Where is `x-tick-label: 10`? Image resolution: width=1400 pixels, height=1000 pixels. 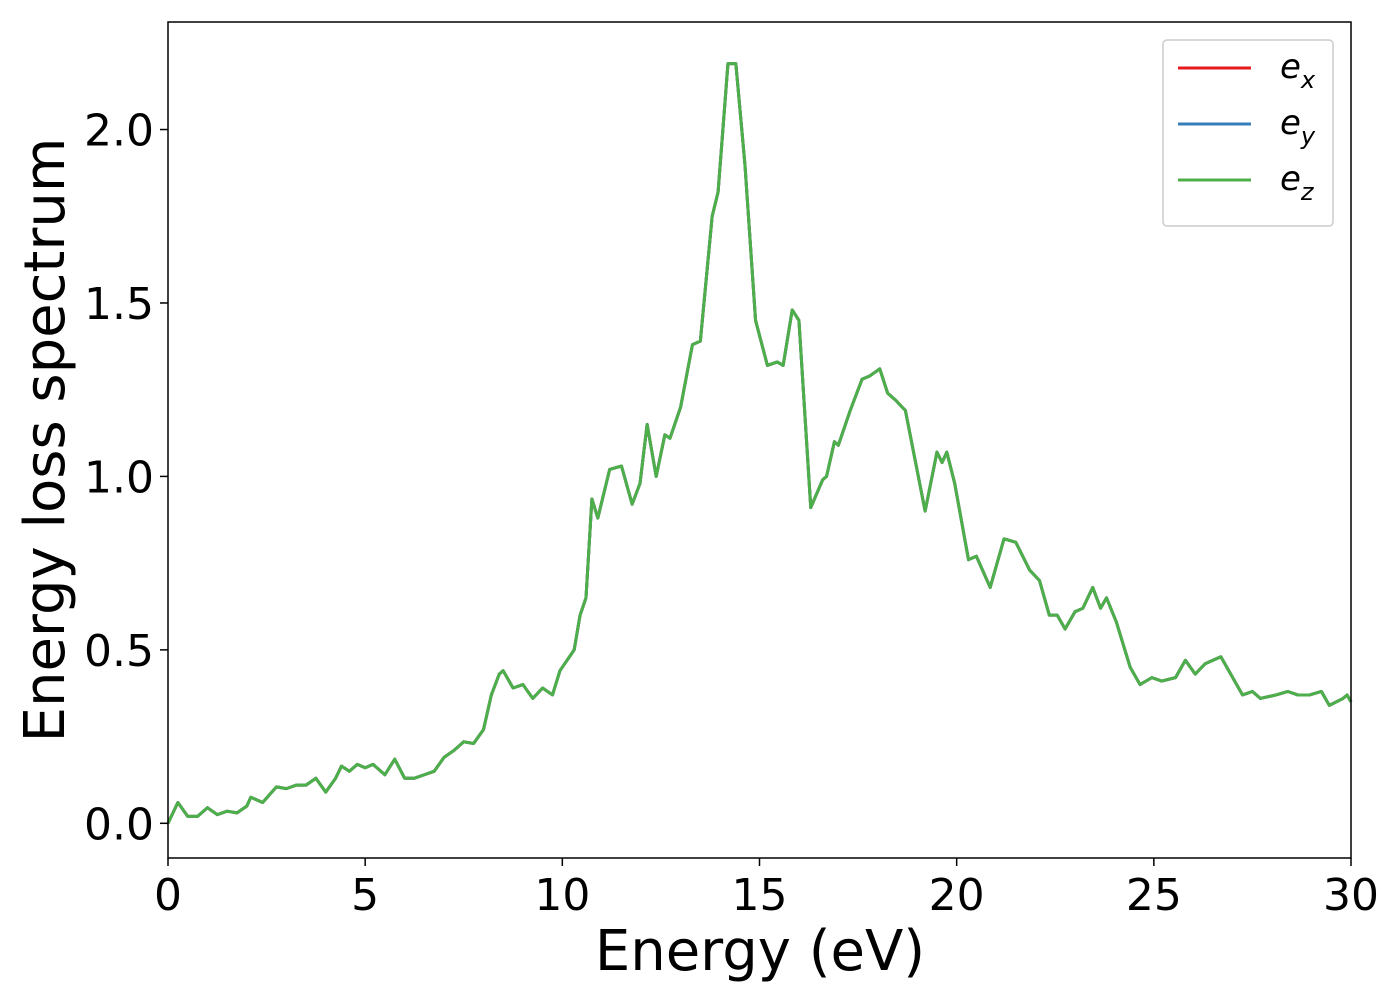 x-tick-label: 10 is located at coordinates (562, 895).